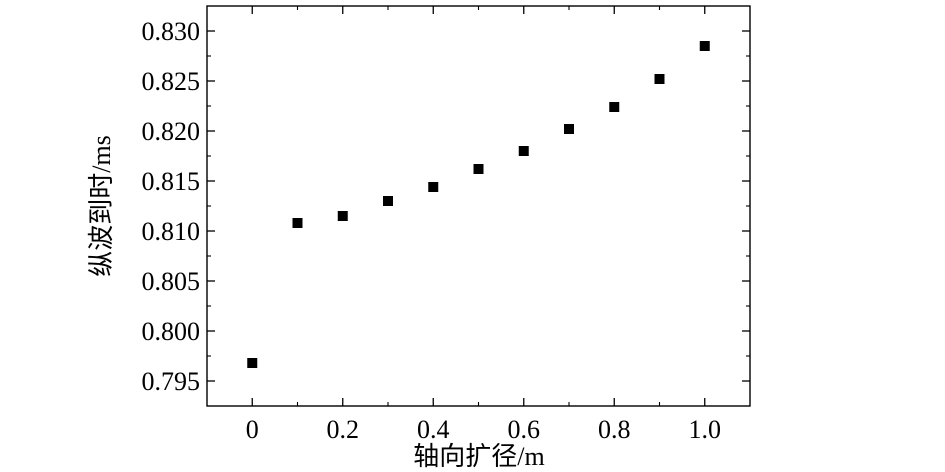  What do you see at coordinates (252, 429) in the screenshot?
I see `x-tick-label: 0` at bounding box center [252, 429].